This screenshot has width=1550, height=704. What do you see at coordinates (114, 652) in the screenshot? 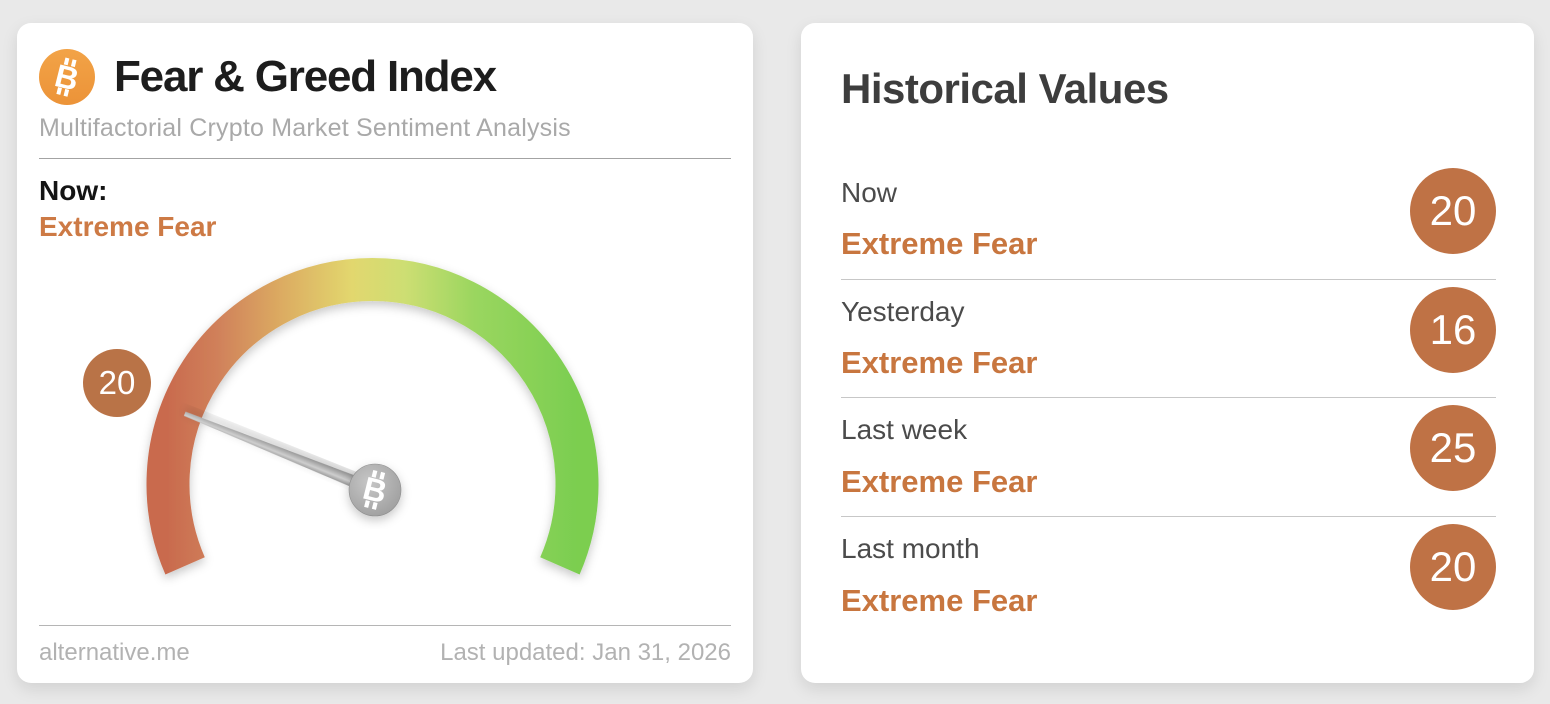
I see `site-link: alternative.me` at bounding box center [114, 652].